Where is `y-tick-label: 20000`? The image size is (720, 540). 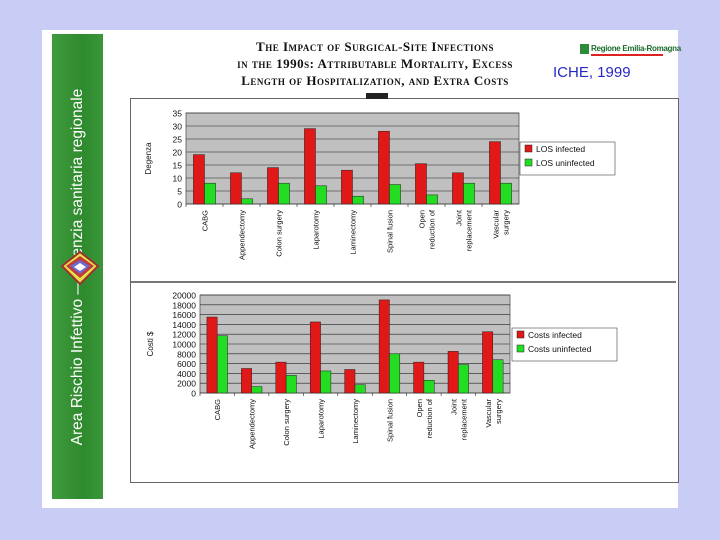
y-tick-label: 20000 is located at coordinates (184, 296).